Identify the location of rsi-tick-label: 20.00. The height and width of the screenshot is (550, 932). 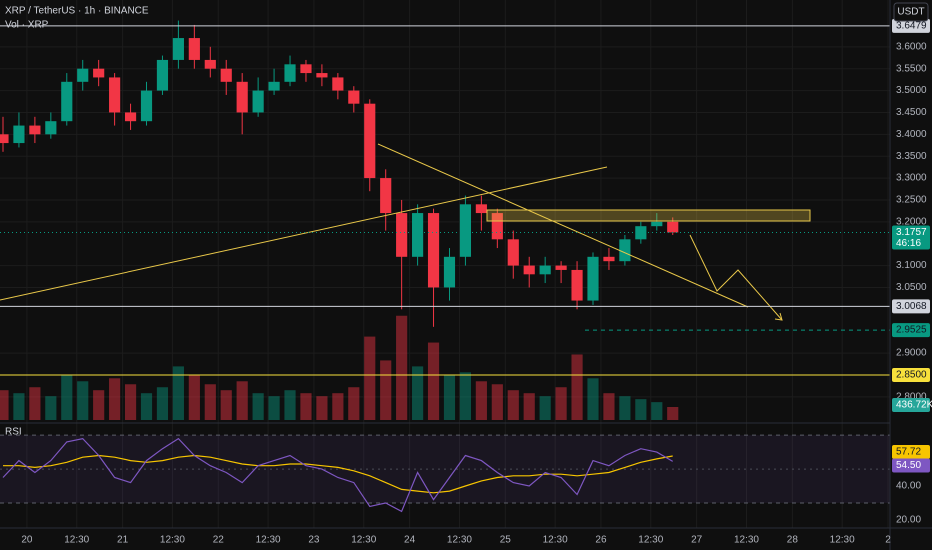
(908, 520).